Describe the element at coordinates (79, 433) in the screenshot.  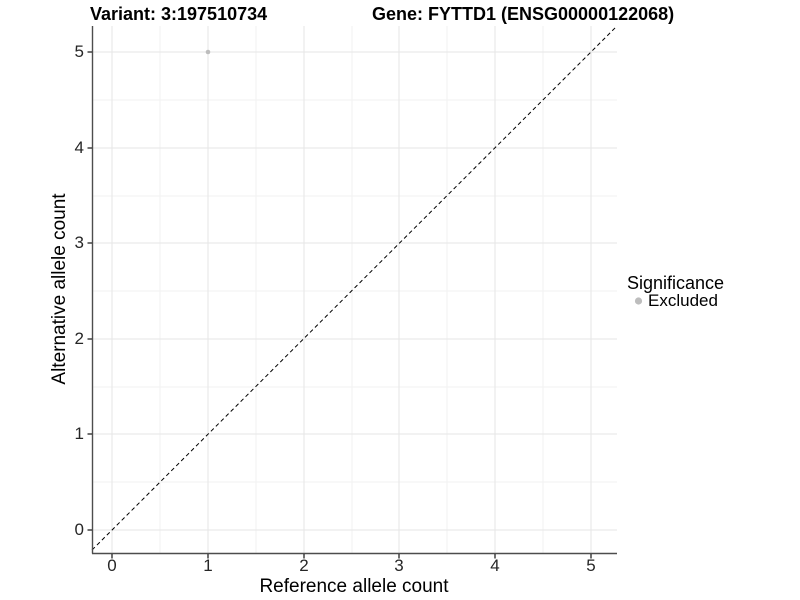
I see `y-tick-label-1: 1` at that location.